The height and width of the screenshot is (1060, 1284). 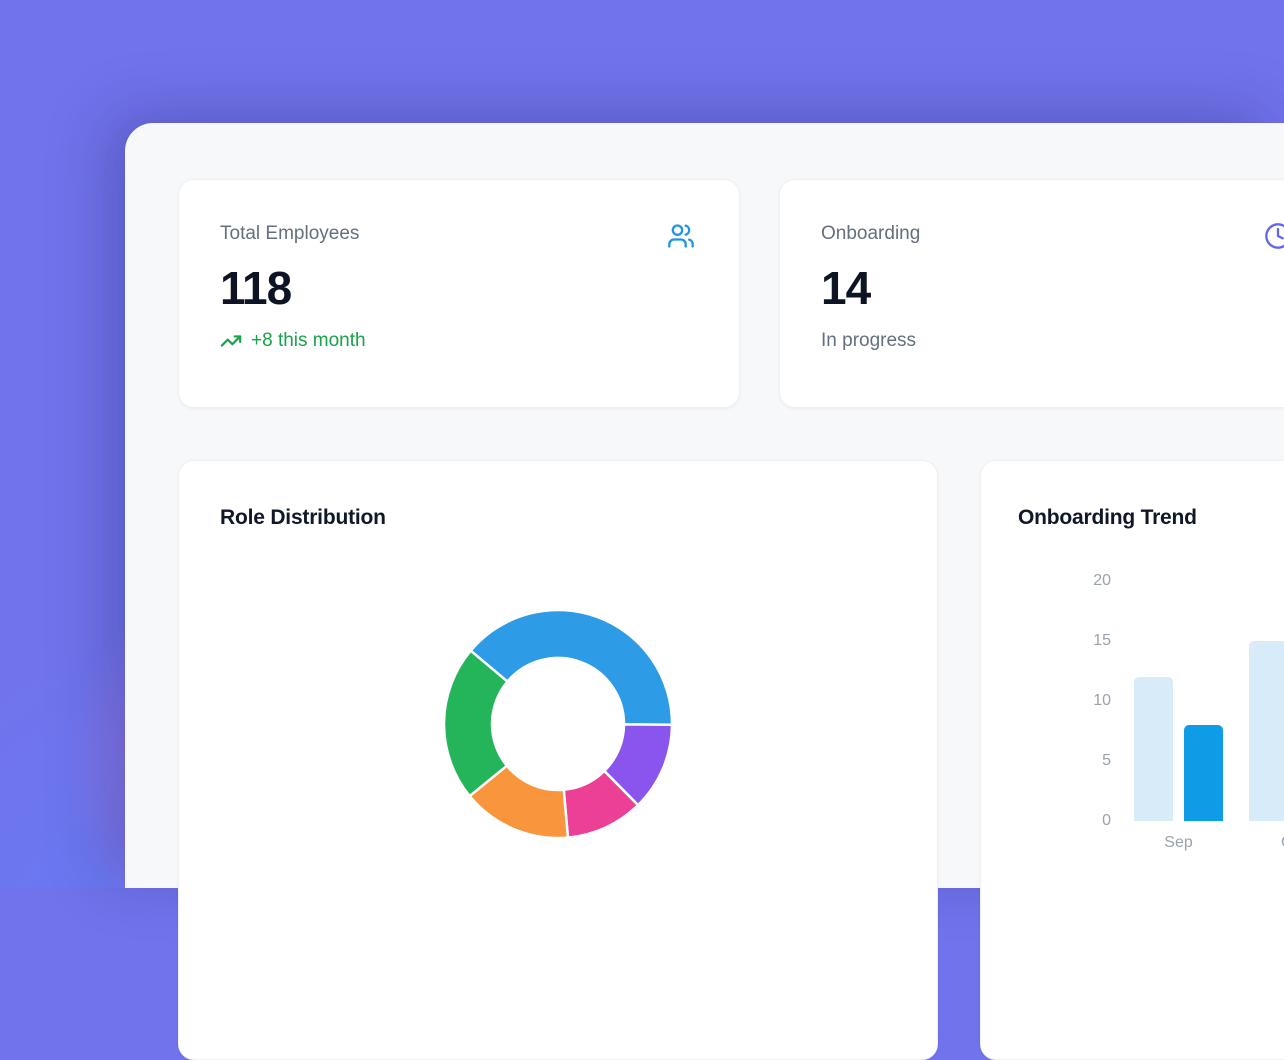 I want to click on onboarding-trend-bar-chart: 0 5 10 15 20 Sep Oct, so click(x=1132, y=760).